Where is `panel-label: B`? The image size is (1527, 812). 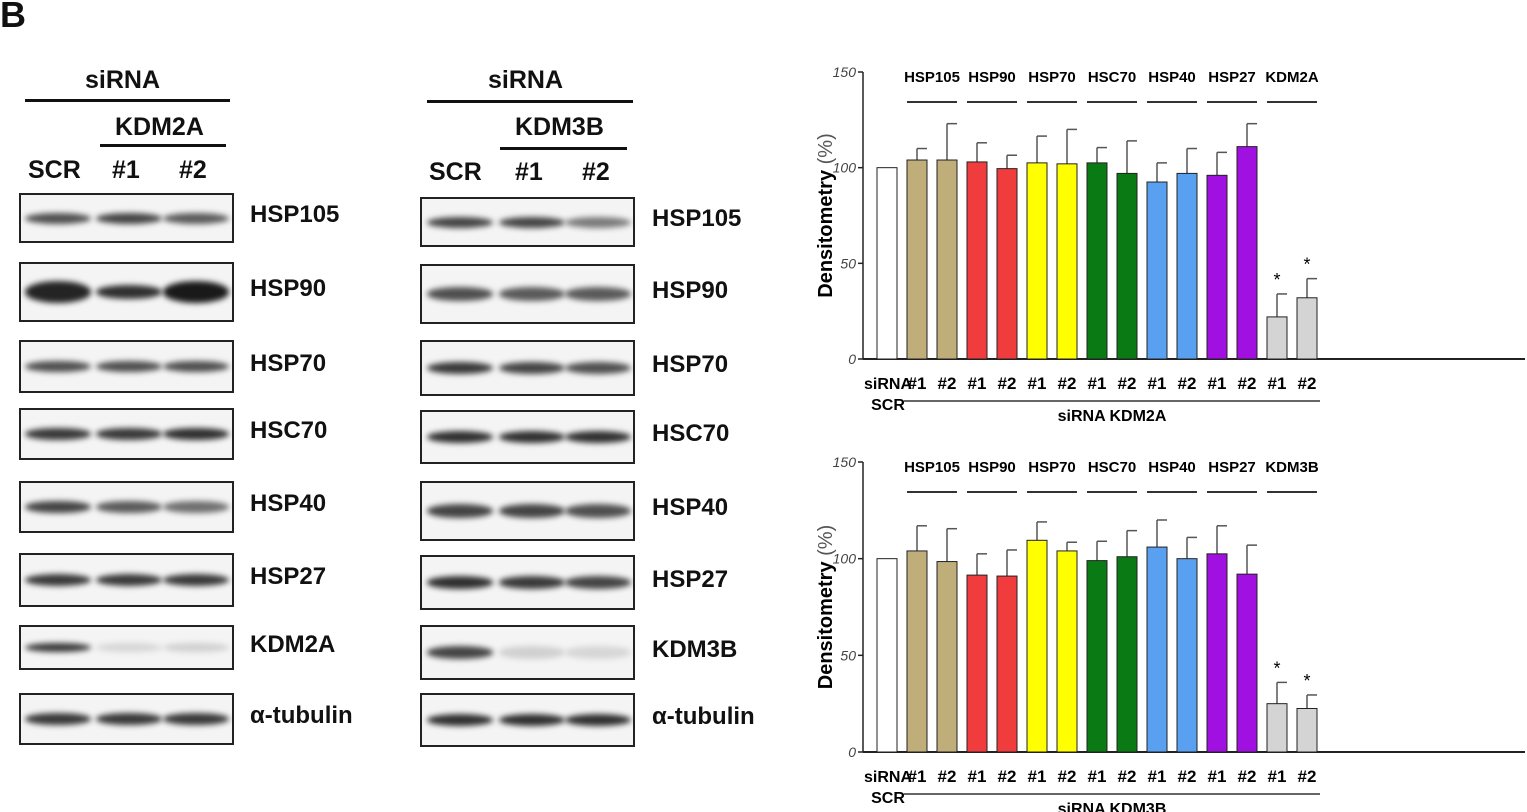 panel-label: B is located at coordinates (13, 17).